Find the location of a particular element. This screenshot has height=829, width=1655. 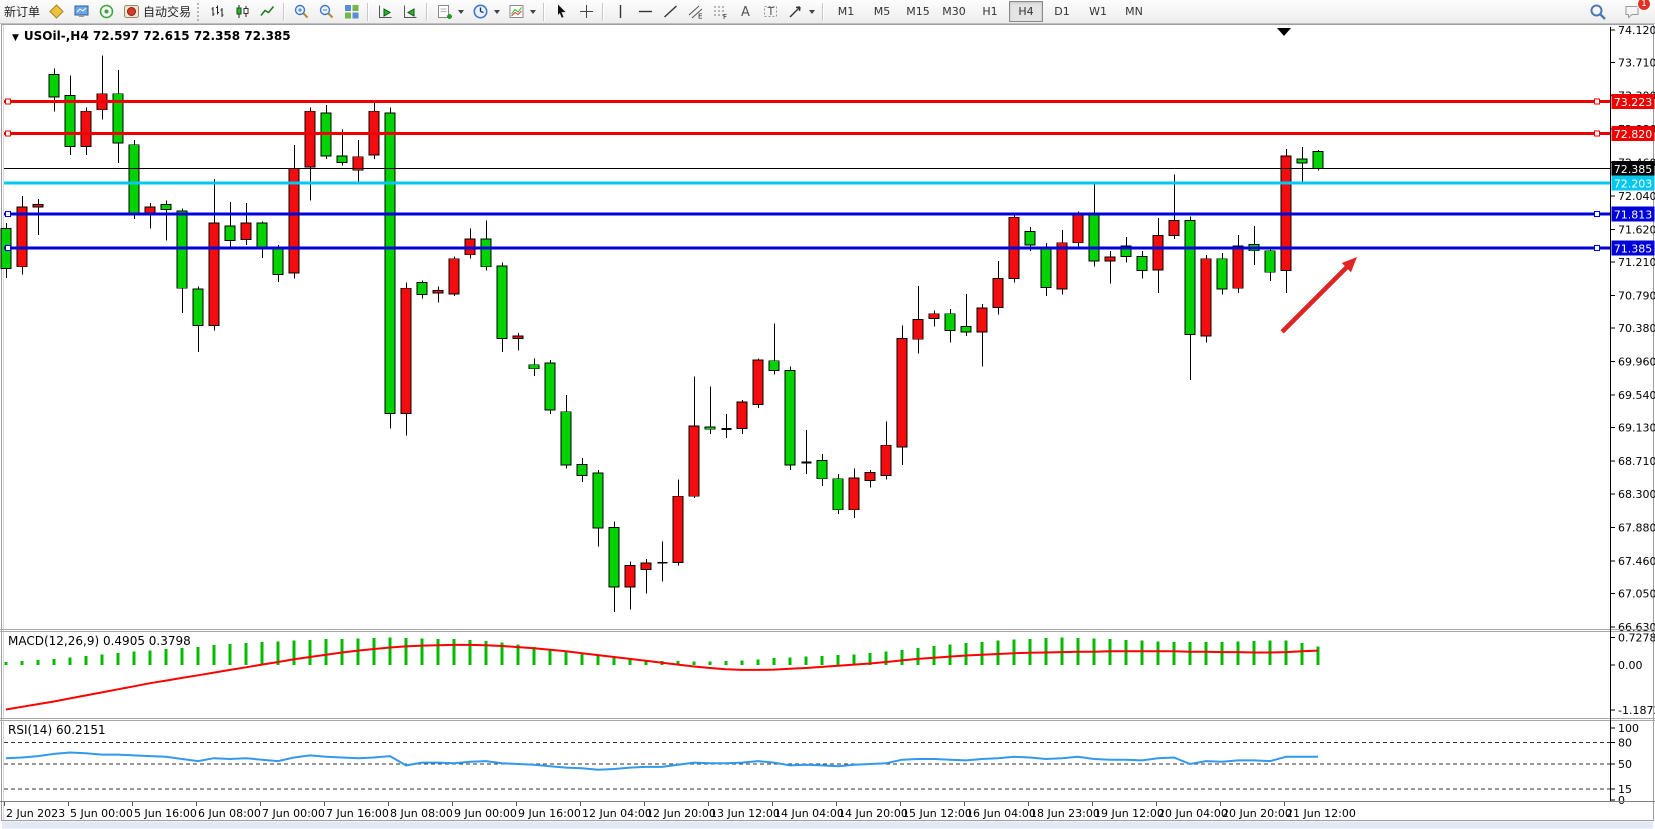

new-order-label: 新订单 is located at coordinates (22, 12).